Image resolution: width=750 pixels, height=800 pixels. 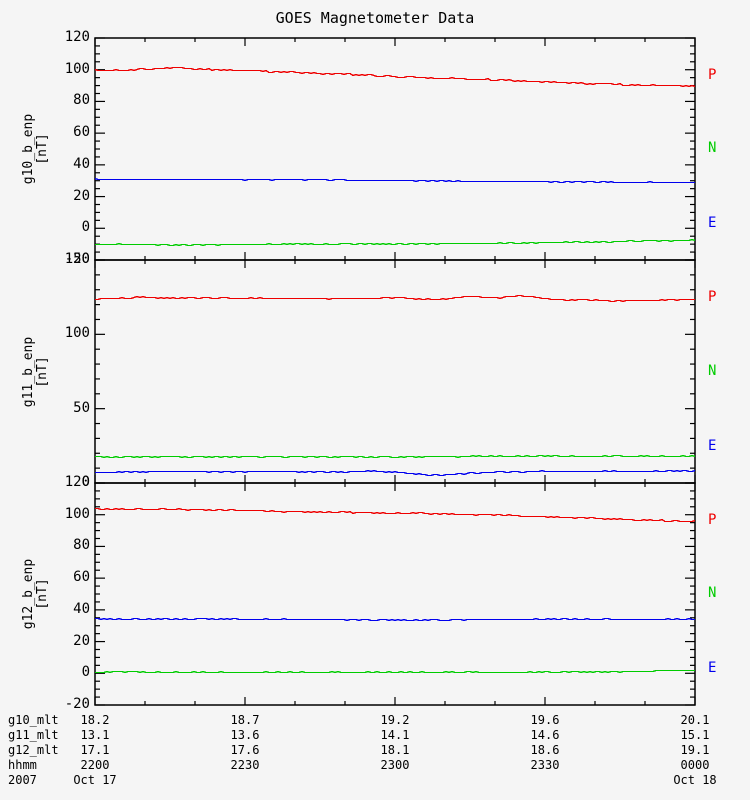 I want to click on component-label-goes10-n: N, so click(x=712, y=148).